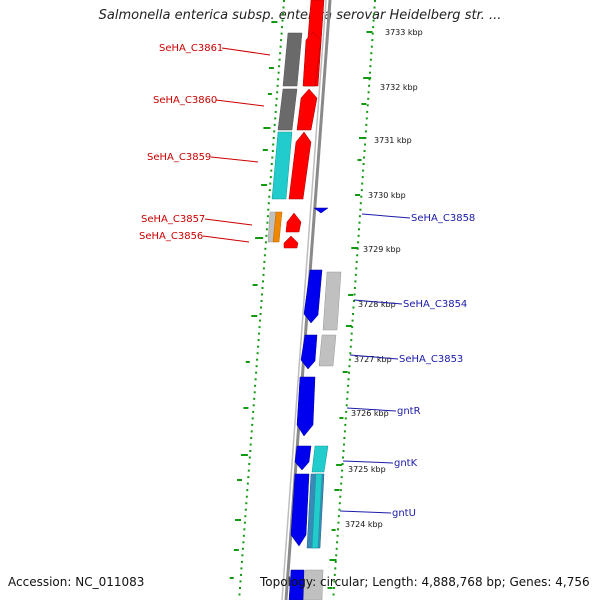 The height and width of the screenshot is (600, 600). What do you see at coordinates (382, 249) in the screenshot?
I see `tick-label: 3729 kbp` at bounding box center [382, 249].